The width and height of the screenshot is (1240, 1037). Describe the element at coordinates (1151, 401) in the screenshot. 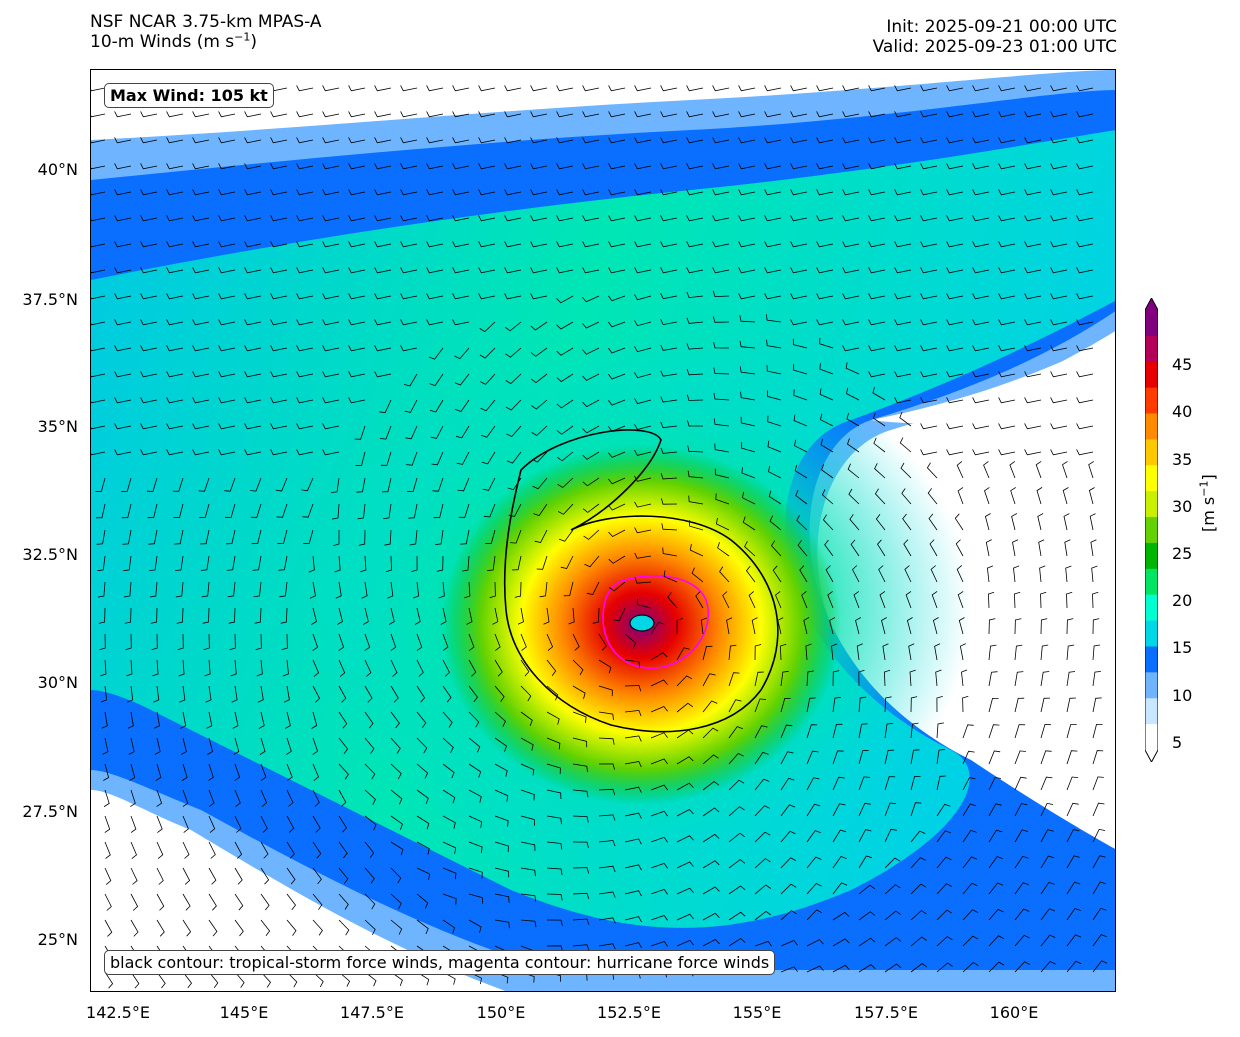

I see `colorbar-segment` at that location.